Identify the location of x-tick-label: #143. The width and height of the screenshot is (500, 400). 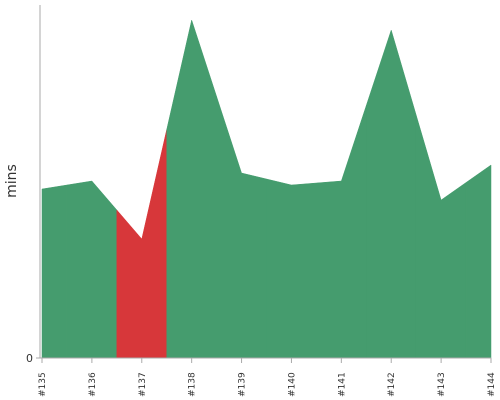
(442, 384).